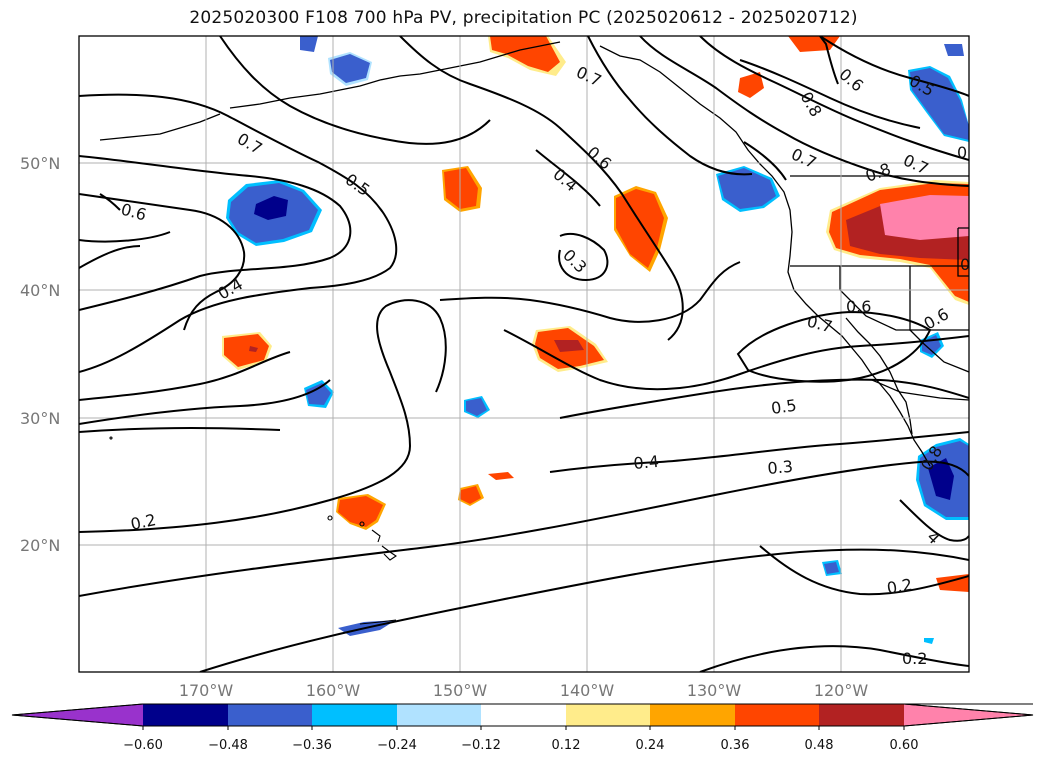  Describe the element at coordinates (784, 407) in the screenshot. I see `contour-label: 0.5` at that location.